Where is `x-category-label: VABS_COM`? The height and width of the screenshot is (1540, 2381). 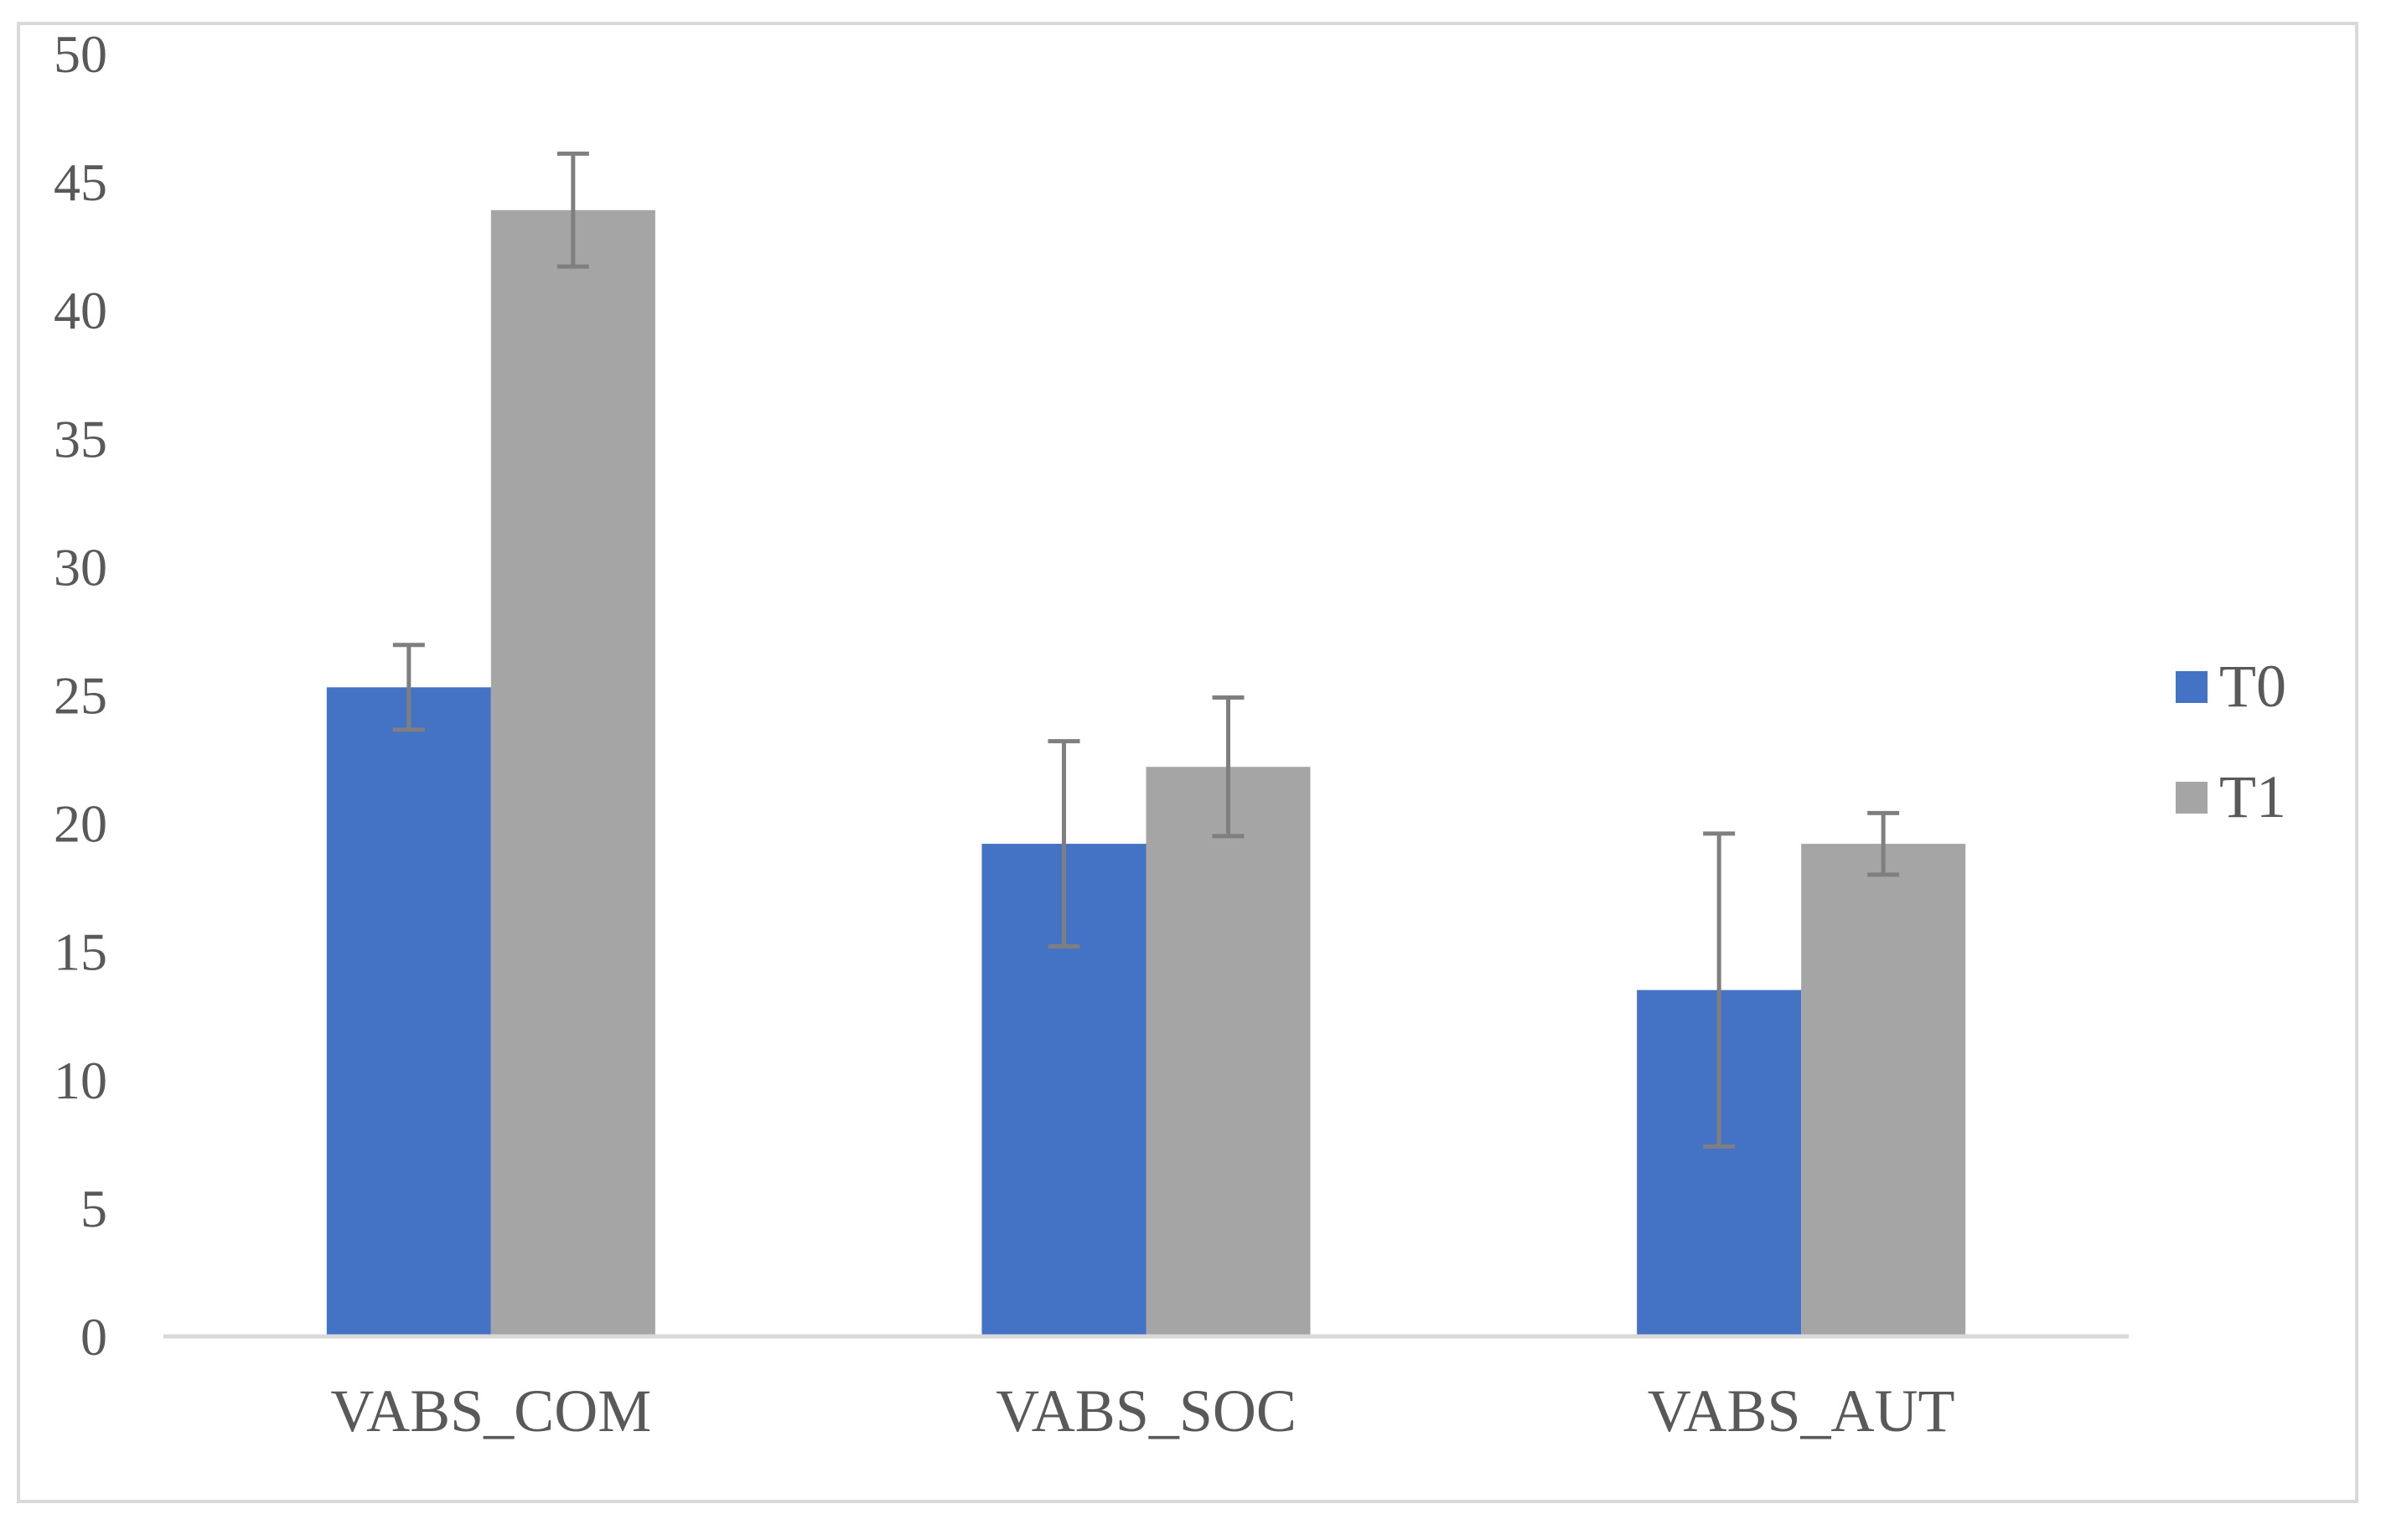
x-category-label: VABS_COM is located at coordinates (490, 1410).